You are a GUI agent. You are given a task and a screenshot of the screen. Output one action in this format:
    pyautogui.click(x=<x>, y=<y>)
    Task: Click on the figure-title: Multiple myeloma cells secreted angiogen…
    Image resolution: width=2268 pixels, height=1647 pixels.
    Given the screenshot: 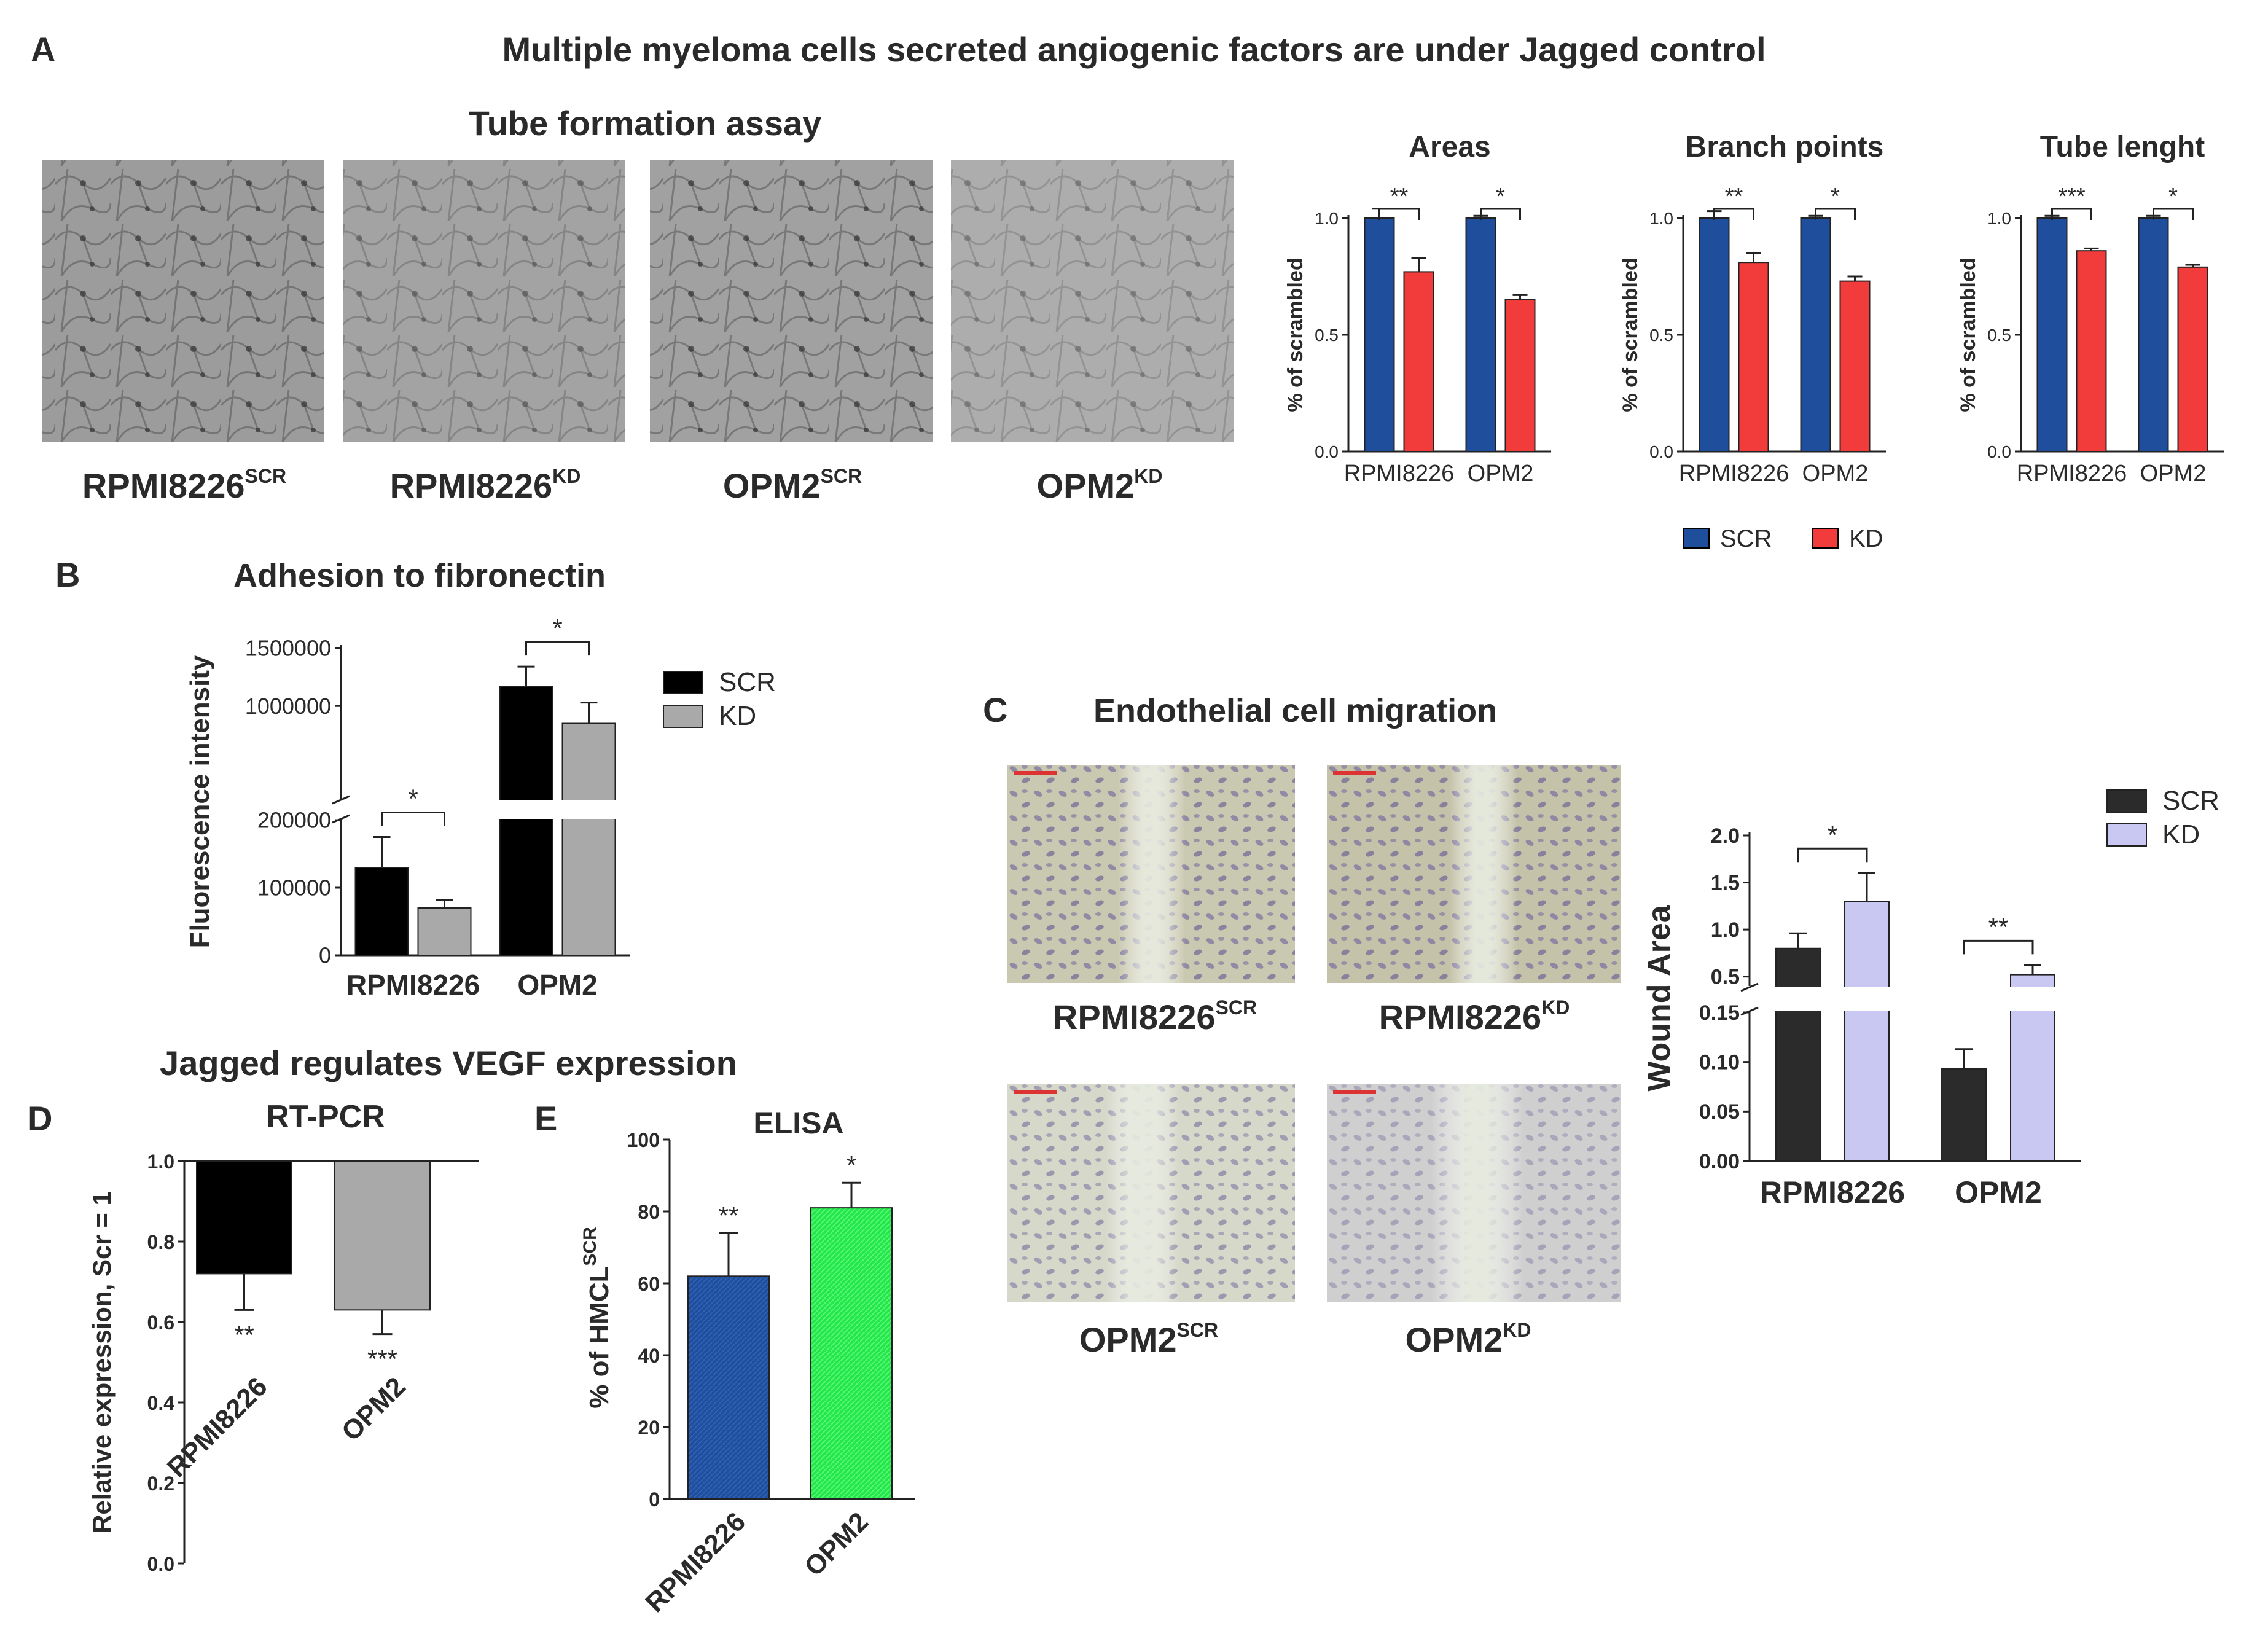 What is the action you would take?
    pyautogui.click(x=1134, y=49)
    